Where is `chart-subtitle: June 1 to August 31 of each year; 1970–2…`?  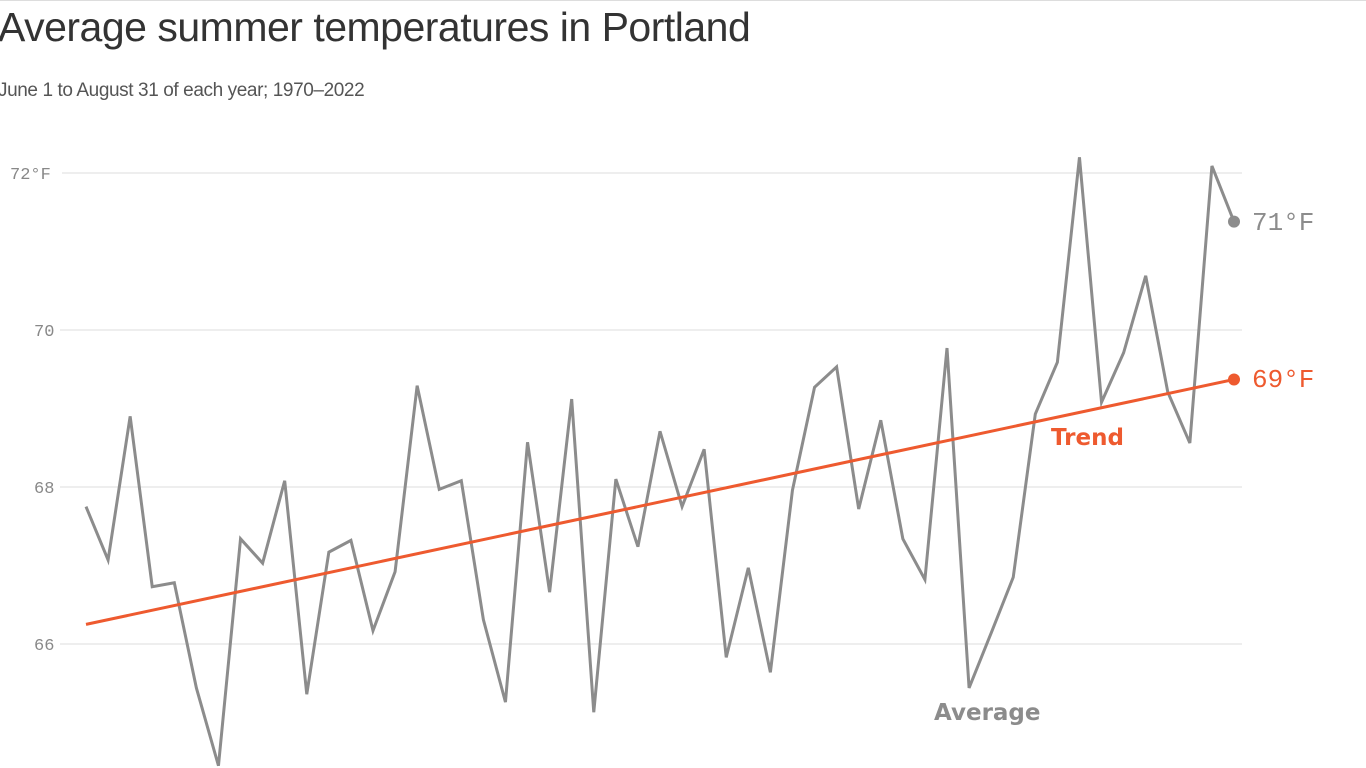 chart-subtitle: June 1 to August 31 of each year; 1970–2… is located at coordinates (182, 90).